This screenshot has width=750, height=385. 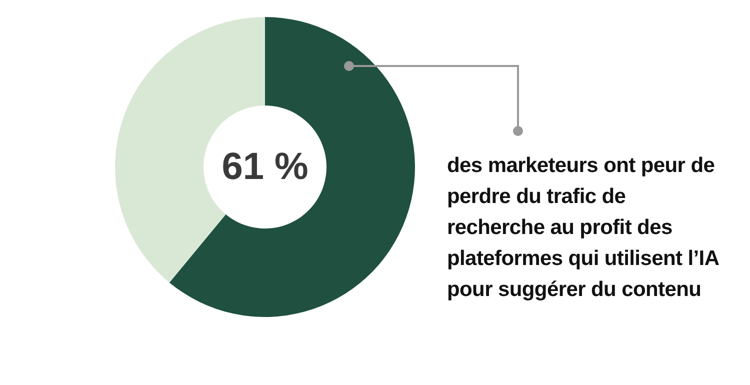 What do you see at coordinates (265, 167) in the screenshot?
I see `text: 61 %` at bounding box center [265, 167].